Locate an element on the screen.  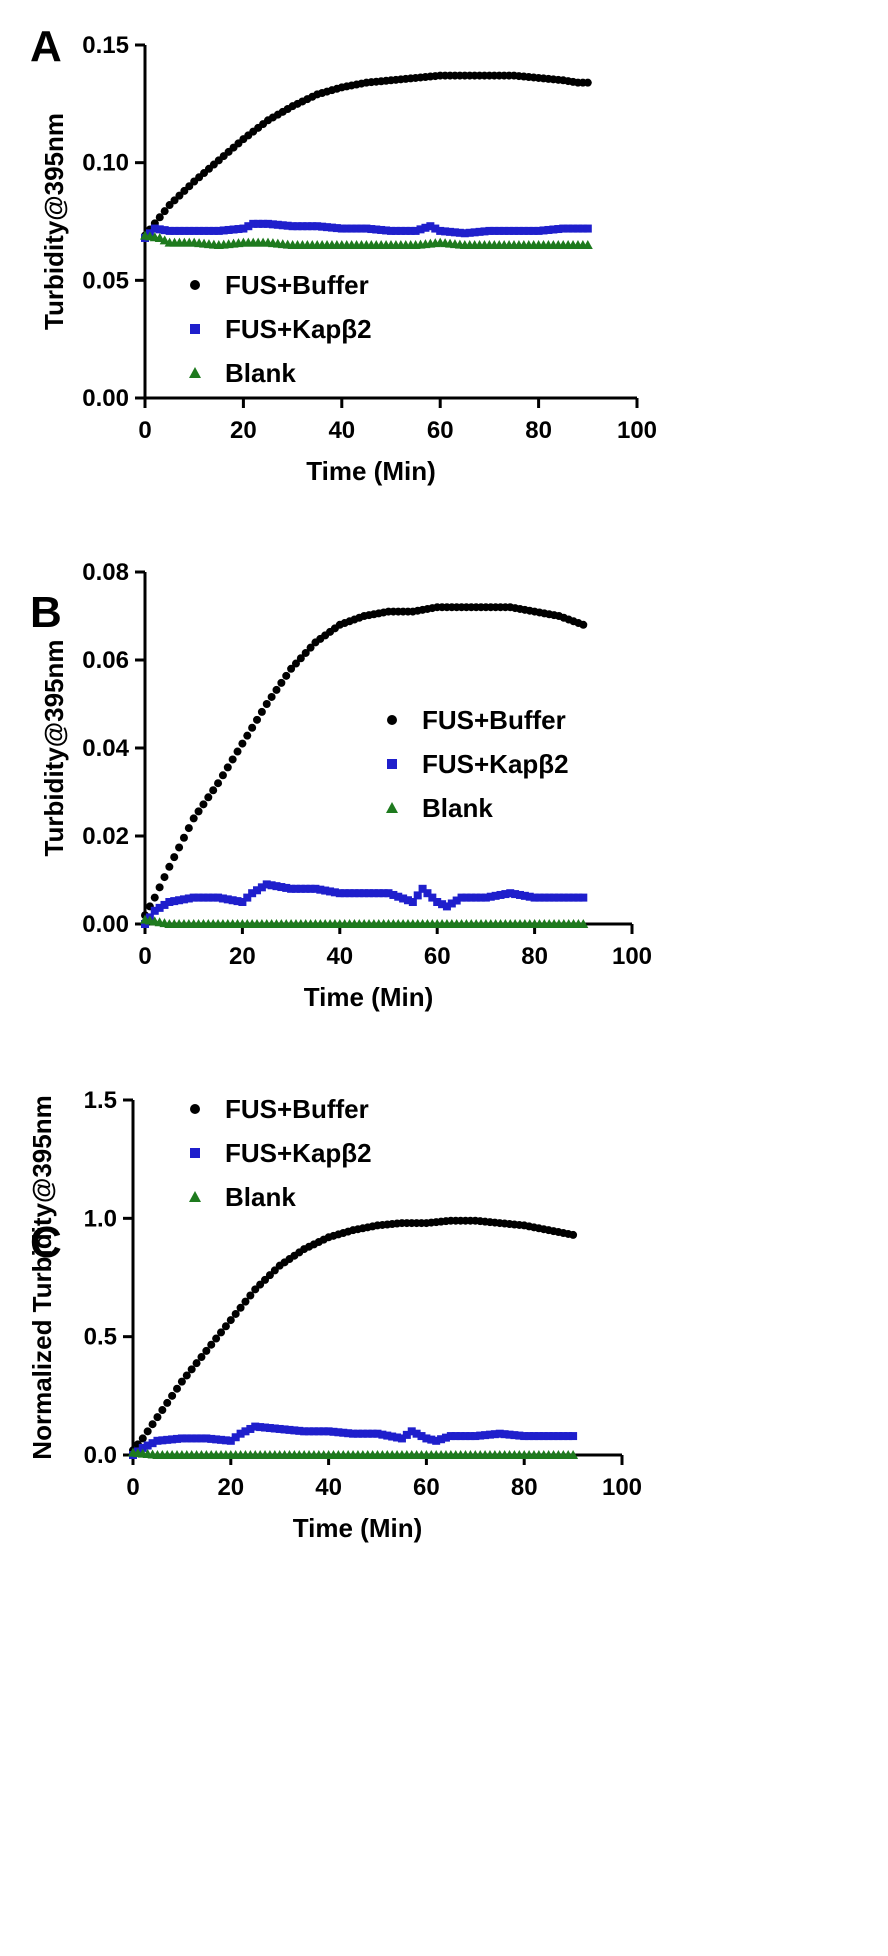
x-tick-label: 60 is located at coordinates (426, 1487).